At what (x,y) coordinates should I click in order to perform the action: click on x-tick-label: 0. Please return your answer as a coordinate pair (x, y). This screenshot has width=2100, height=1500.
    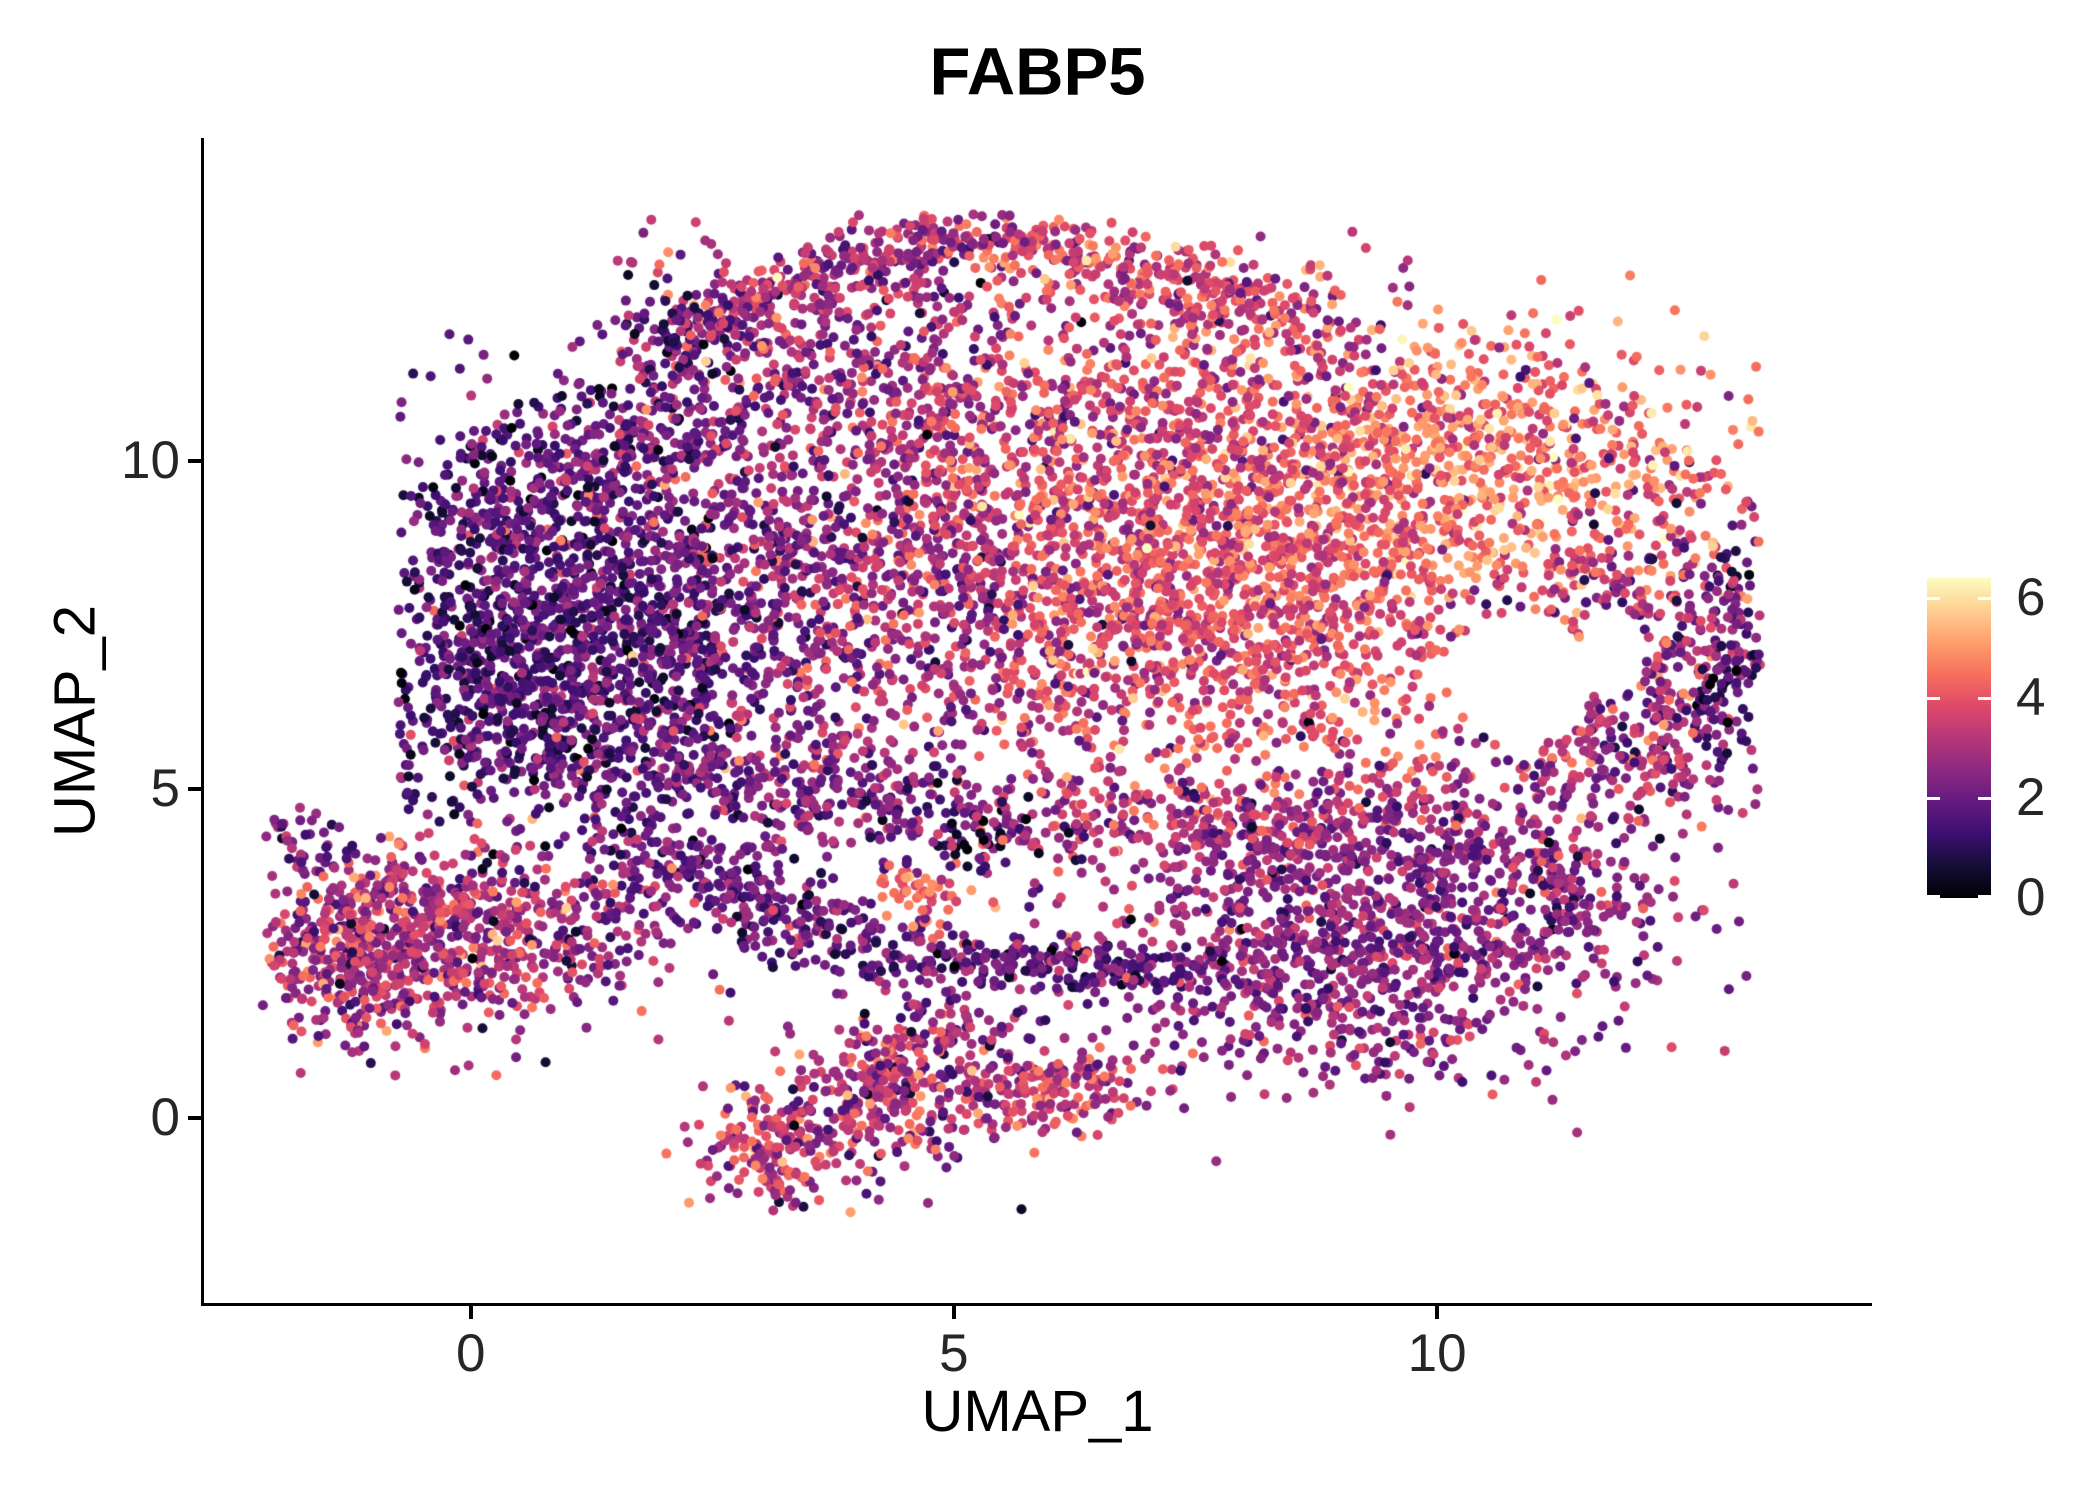
    Looking at the image, I should click on (470, 1353).